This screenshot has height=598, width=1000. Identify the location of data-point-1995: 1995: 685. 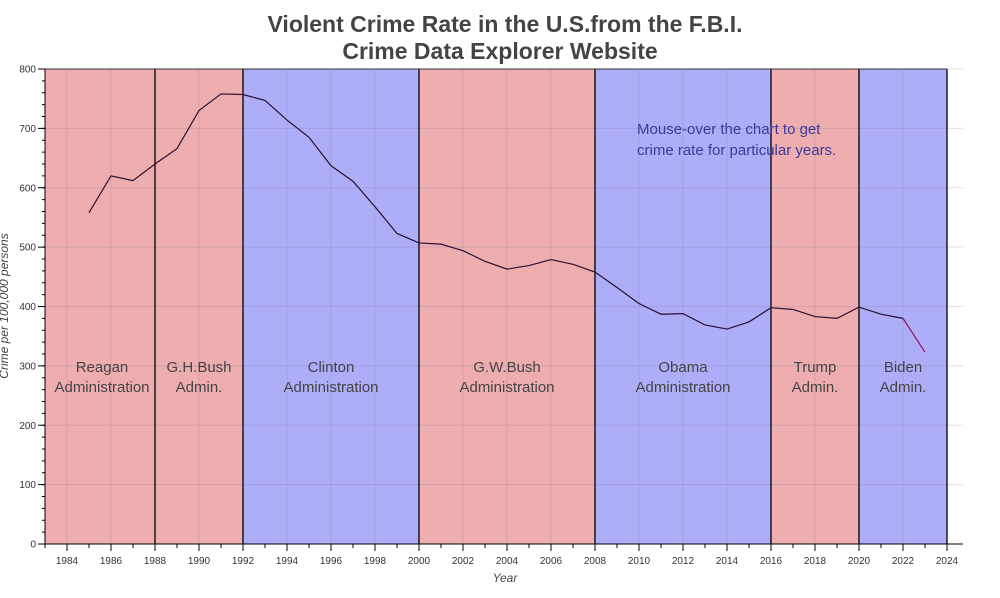
(309, 137).